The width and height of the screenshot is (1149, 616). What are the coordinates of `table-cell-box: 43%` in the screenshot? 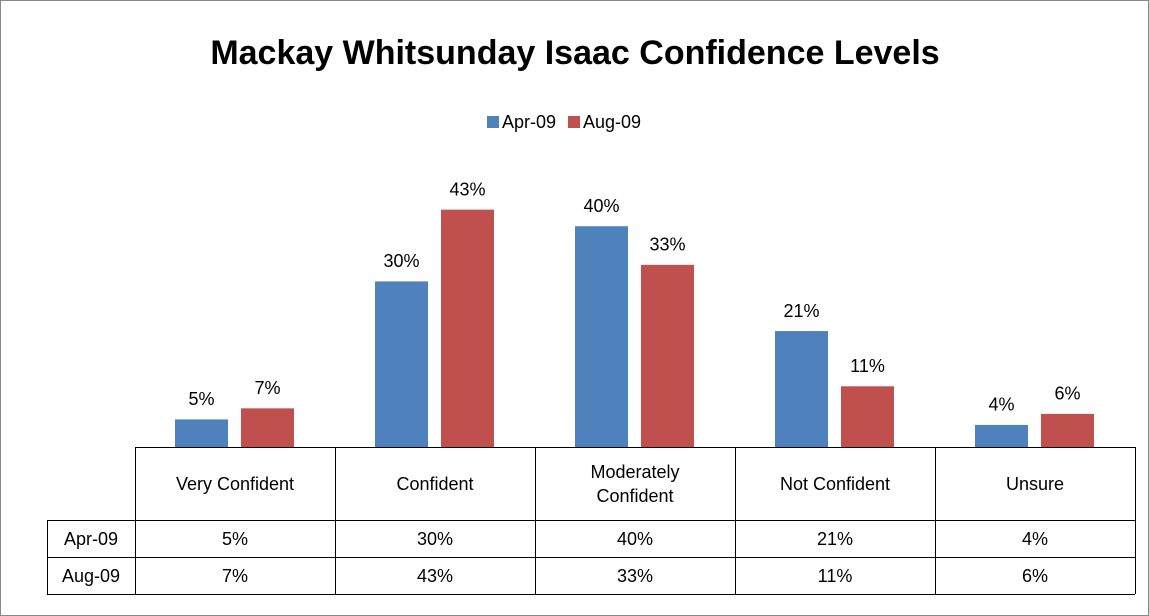 It's located at (435, 575).